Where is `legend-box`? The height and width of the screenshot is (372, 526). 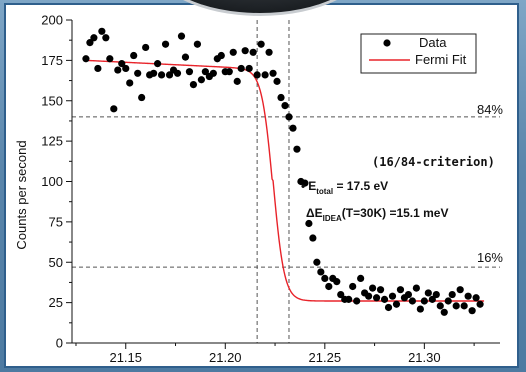
legend-box is located at coordinates (418, 53).